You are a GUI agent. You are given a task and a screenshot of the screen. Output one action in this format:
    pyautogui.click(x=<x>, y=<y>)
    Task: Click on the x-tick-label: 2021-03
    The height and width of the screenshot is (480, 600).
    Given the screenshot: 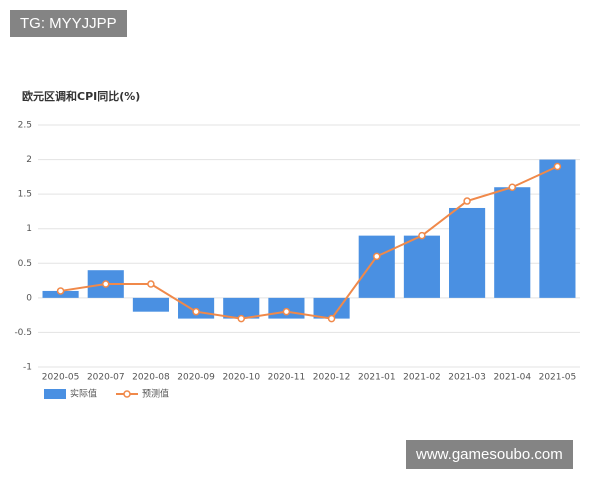 What is the action you would take?
    pyautogui.click(x=467, y=378)
    